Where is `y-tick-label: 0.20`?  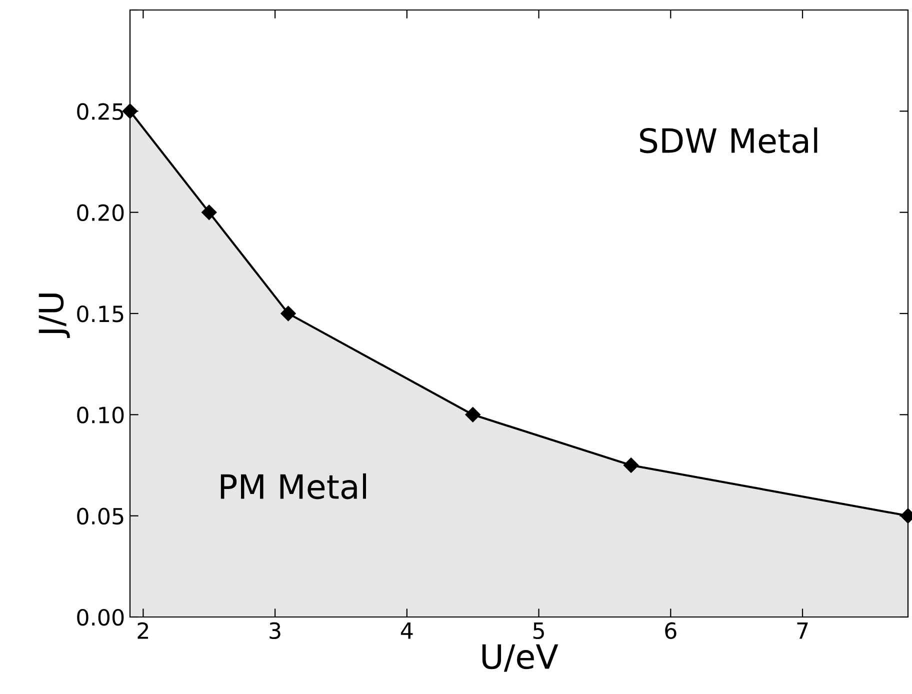 y-tick-label: 0.20 is located at coordinates (100, 213).